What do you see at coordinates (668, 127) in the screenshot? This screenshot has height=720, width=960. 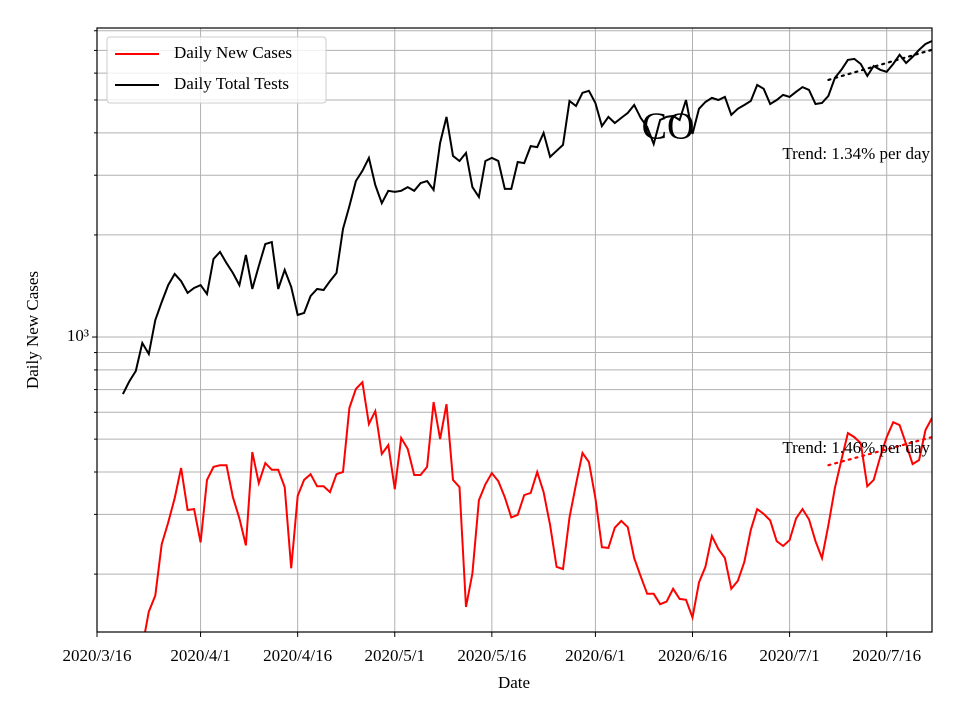 I see `overlay-text: CO` at bounding box center [668, 127].